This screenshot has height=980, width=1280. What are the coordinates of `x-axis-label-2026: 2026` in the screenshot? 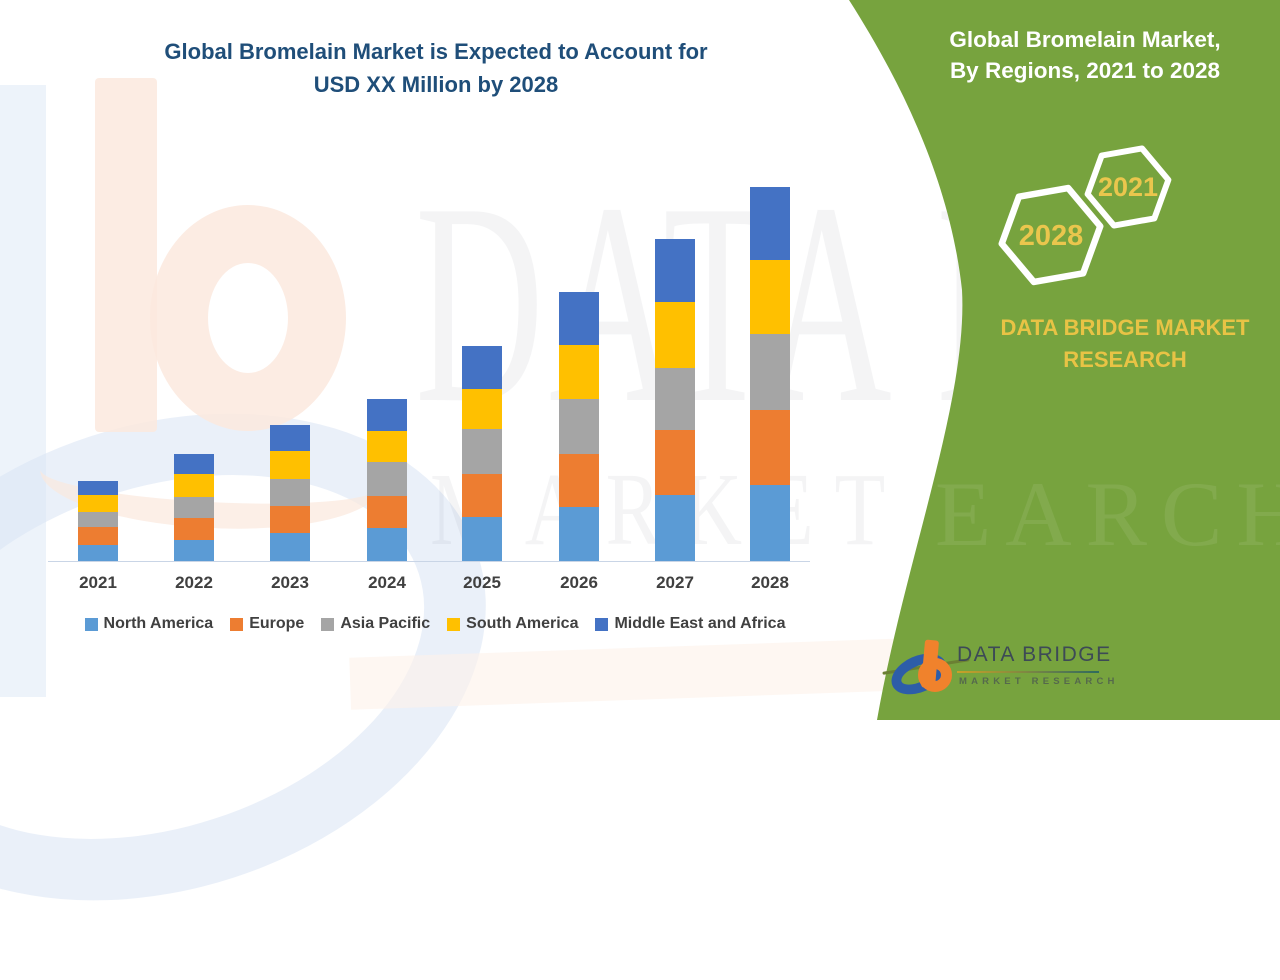 It's located at (579, 582).